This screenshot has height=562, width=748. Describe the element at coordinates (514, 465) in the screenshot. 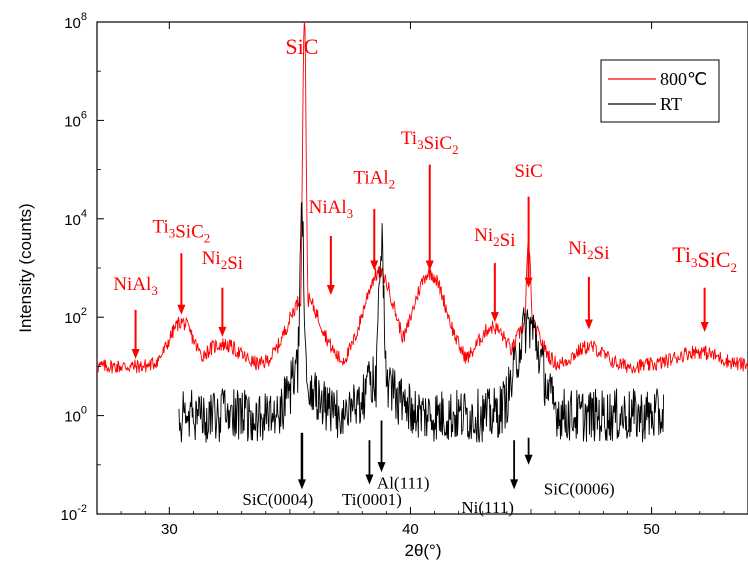

I see `arrow-ni111` at that location.